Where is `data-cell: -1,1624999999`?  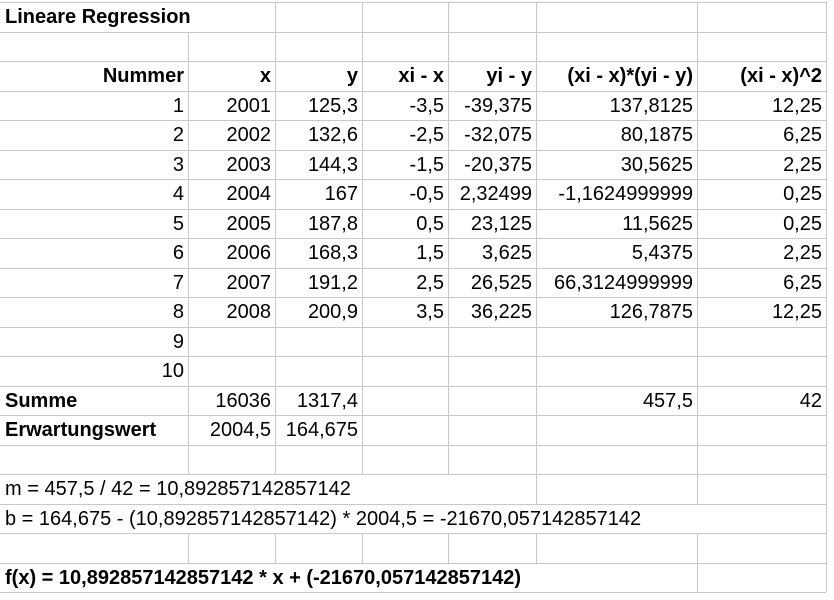
data-cell: -1,1624999999 is located at coordinates (625, 194).